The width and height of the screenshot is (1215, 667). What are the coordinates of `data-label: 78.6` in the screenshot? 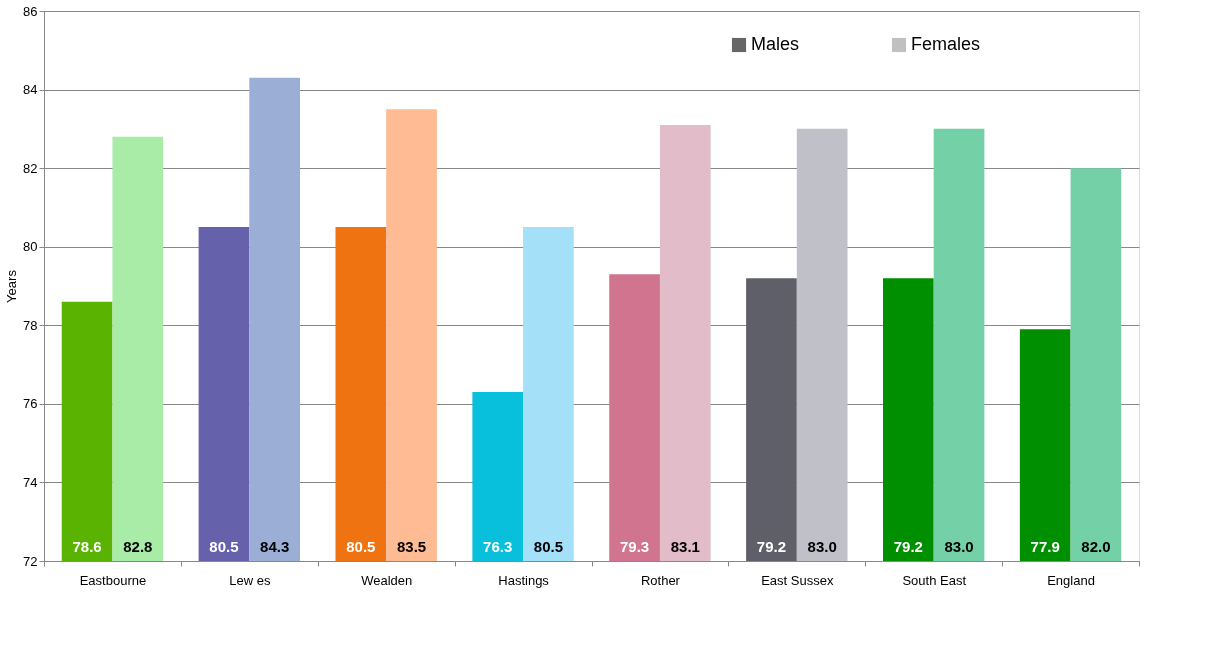 It's located at (87, 546).